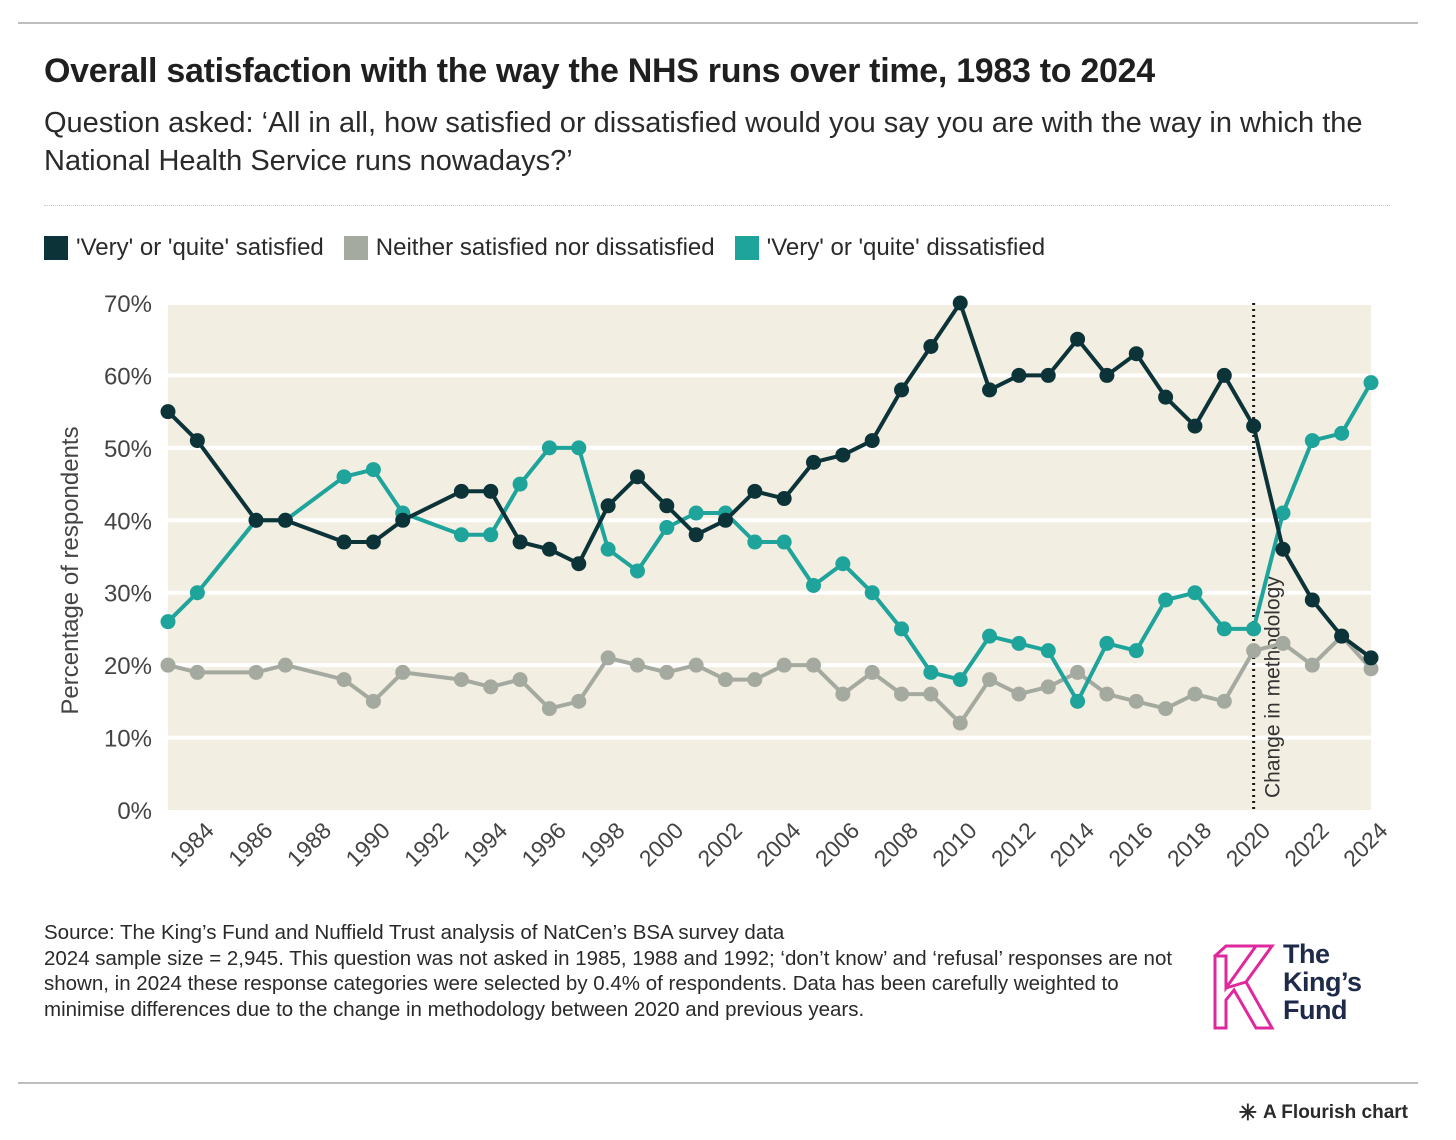 Image resolution: width=1456 pixels, height=1140 pixels. I want to click on y-tick-label: 20%, so click(128, 666).